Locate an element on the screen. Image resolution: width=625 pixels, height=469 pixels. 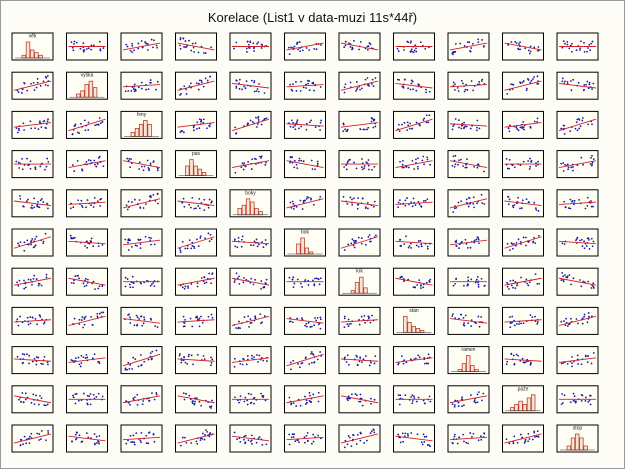
matrix-cell-r10-c9 is located at coordinates (468, 399).